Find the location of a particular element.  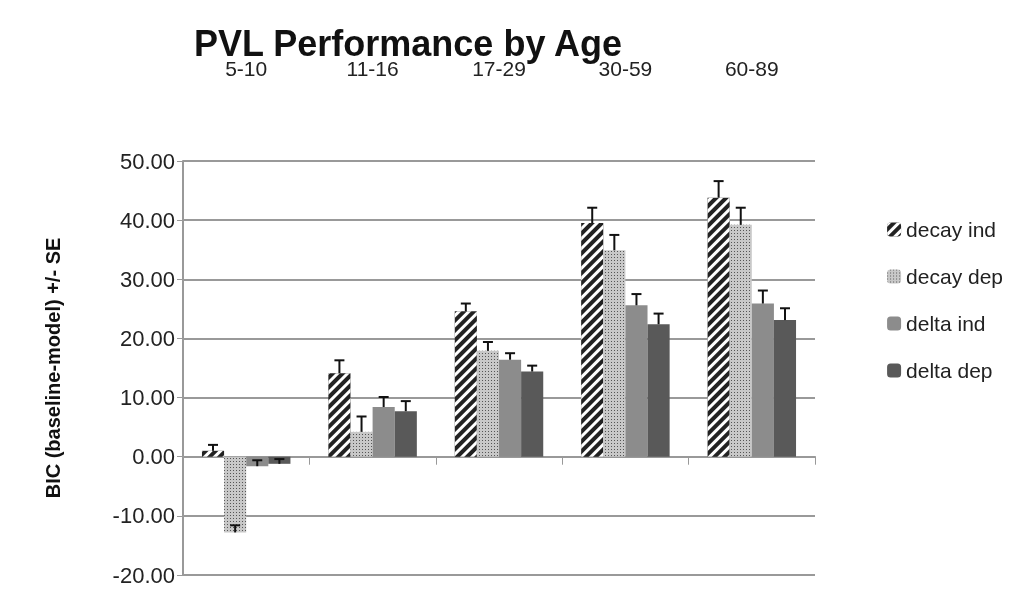

x-tick-label: 5-10 is located at coordinates (246, 68).